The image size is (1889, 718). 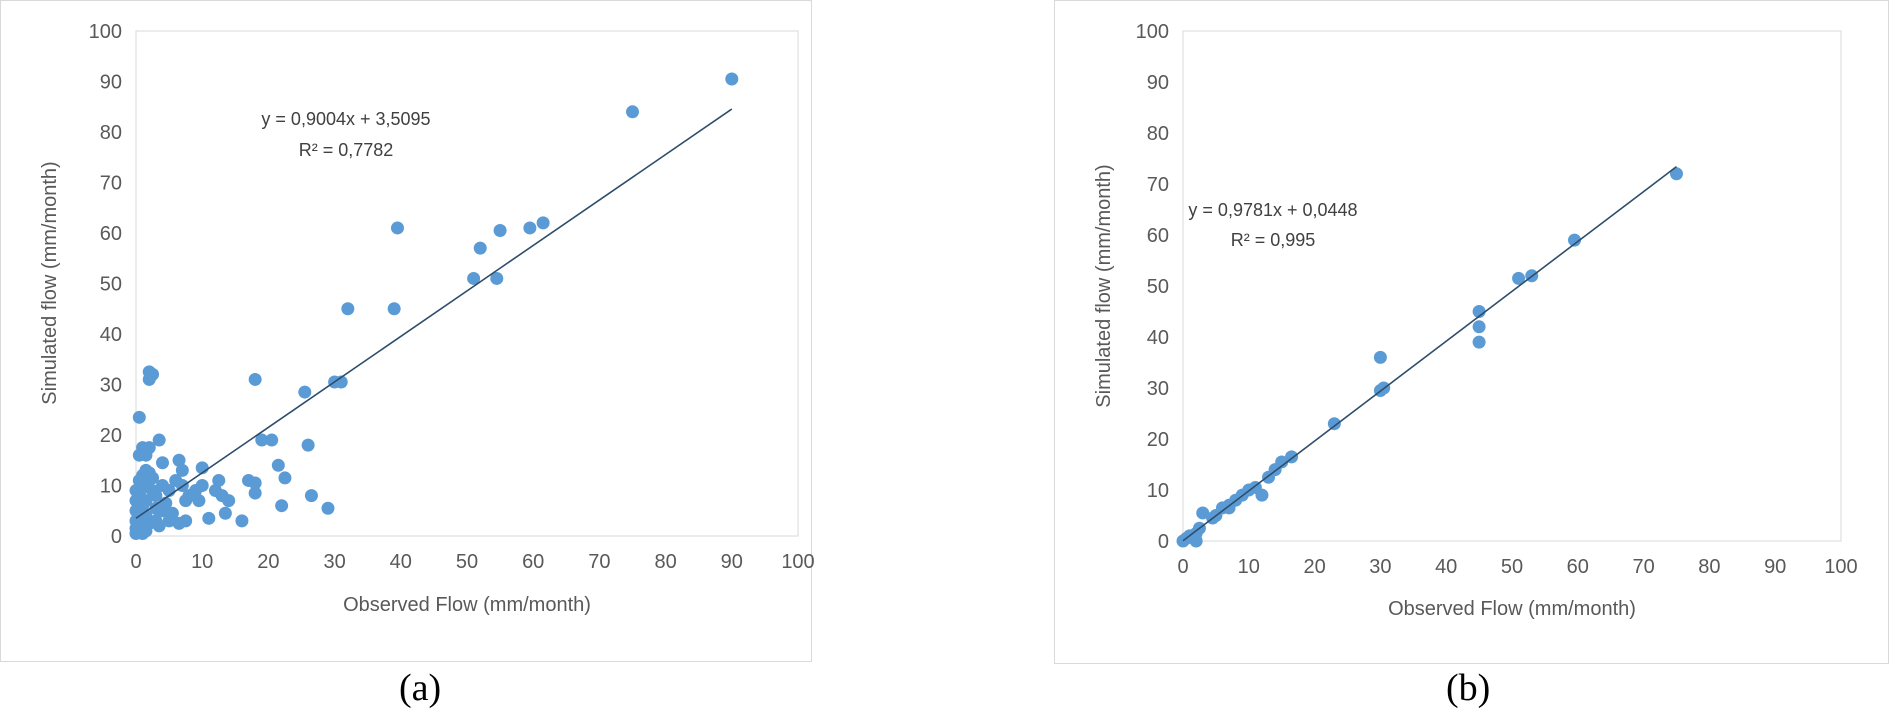 What do you see at coordinates (345, 119) in the screenshot?
I see `regression-equation: y = 0,9004x + 3,5095` at bounding box center [345, 119].